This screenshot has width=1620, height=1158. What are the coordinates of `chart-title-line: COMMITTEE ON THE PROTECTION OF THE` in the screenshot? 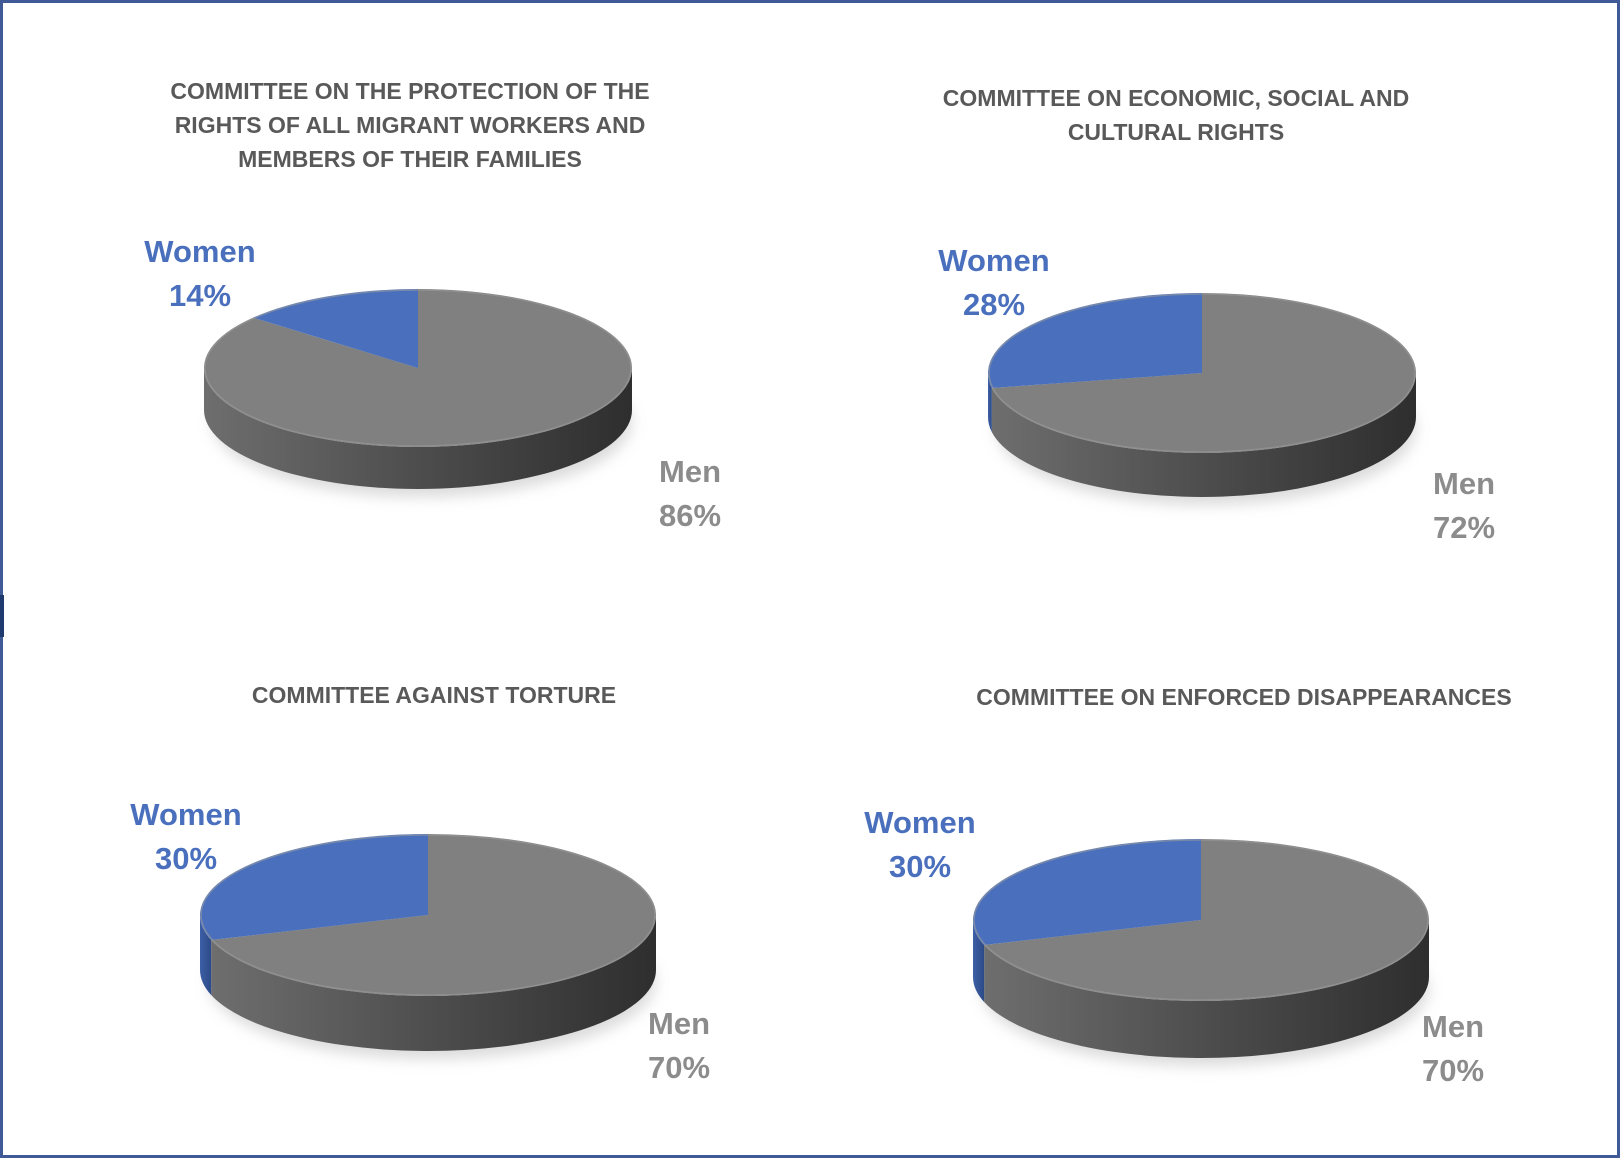 It's located at (409, 91).